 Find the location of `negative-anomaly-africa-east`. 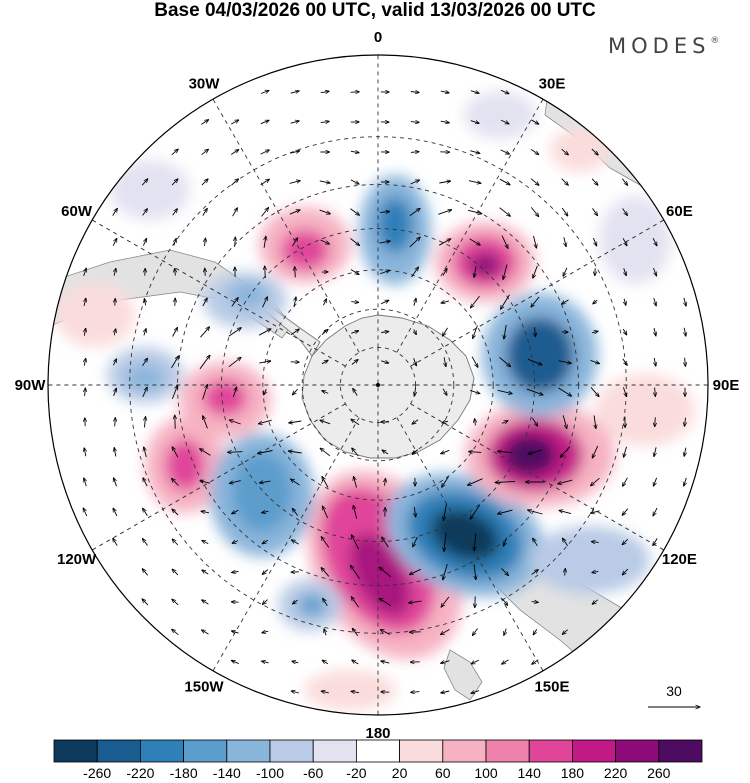

negative-anomaly-africa-east is located at coordinates (635, 240).